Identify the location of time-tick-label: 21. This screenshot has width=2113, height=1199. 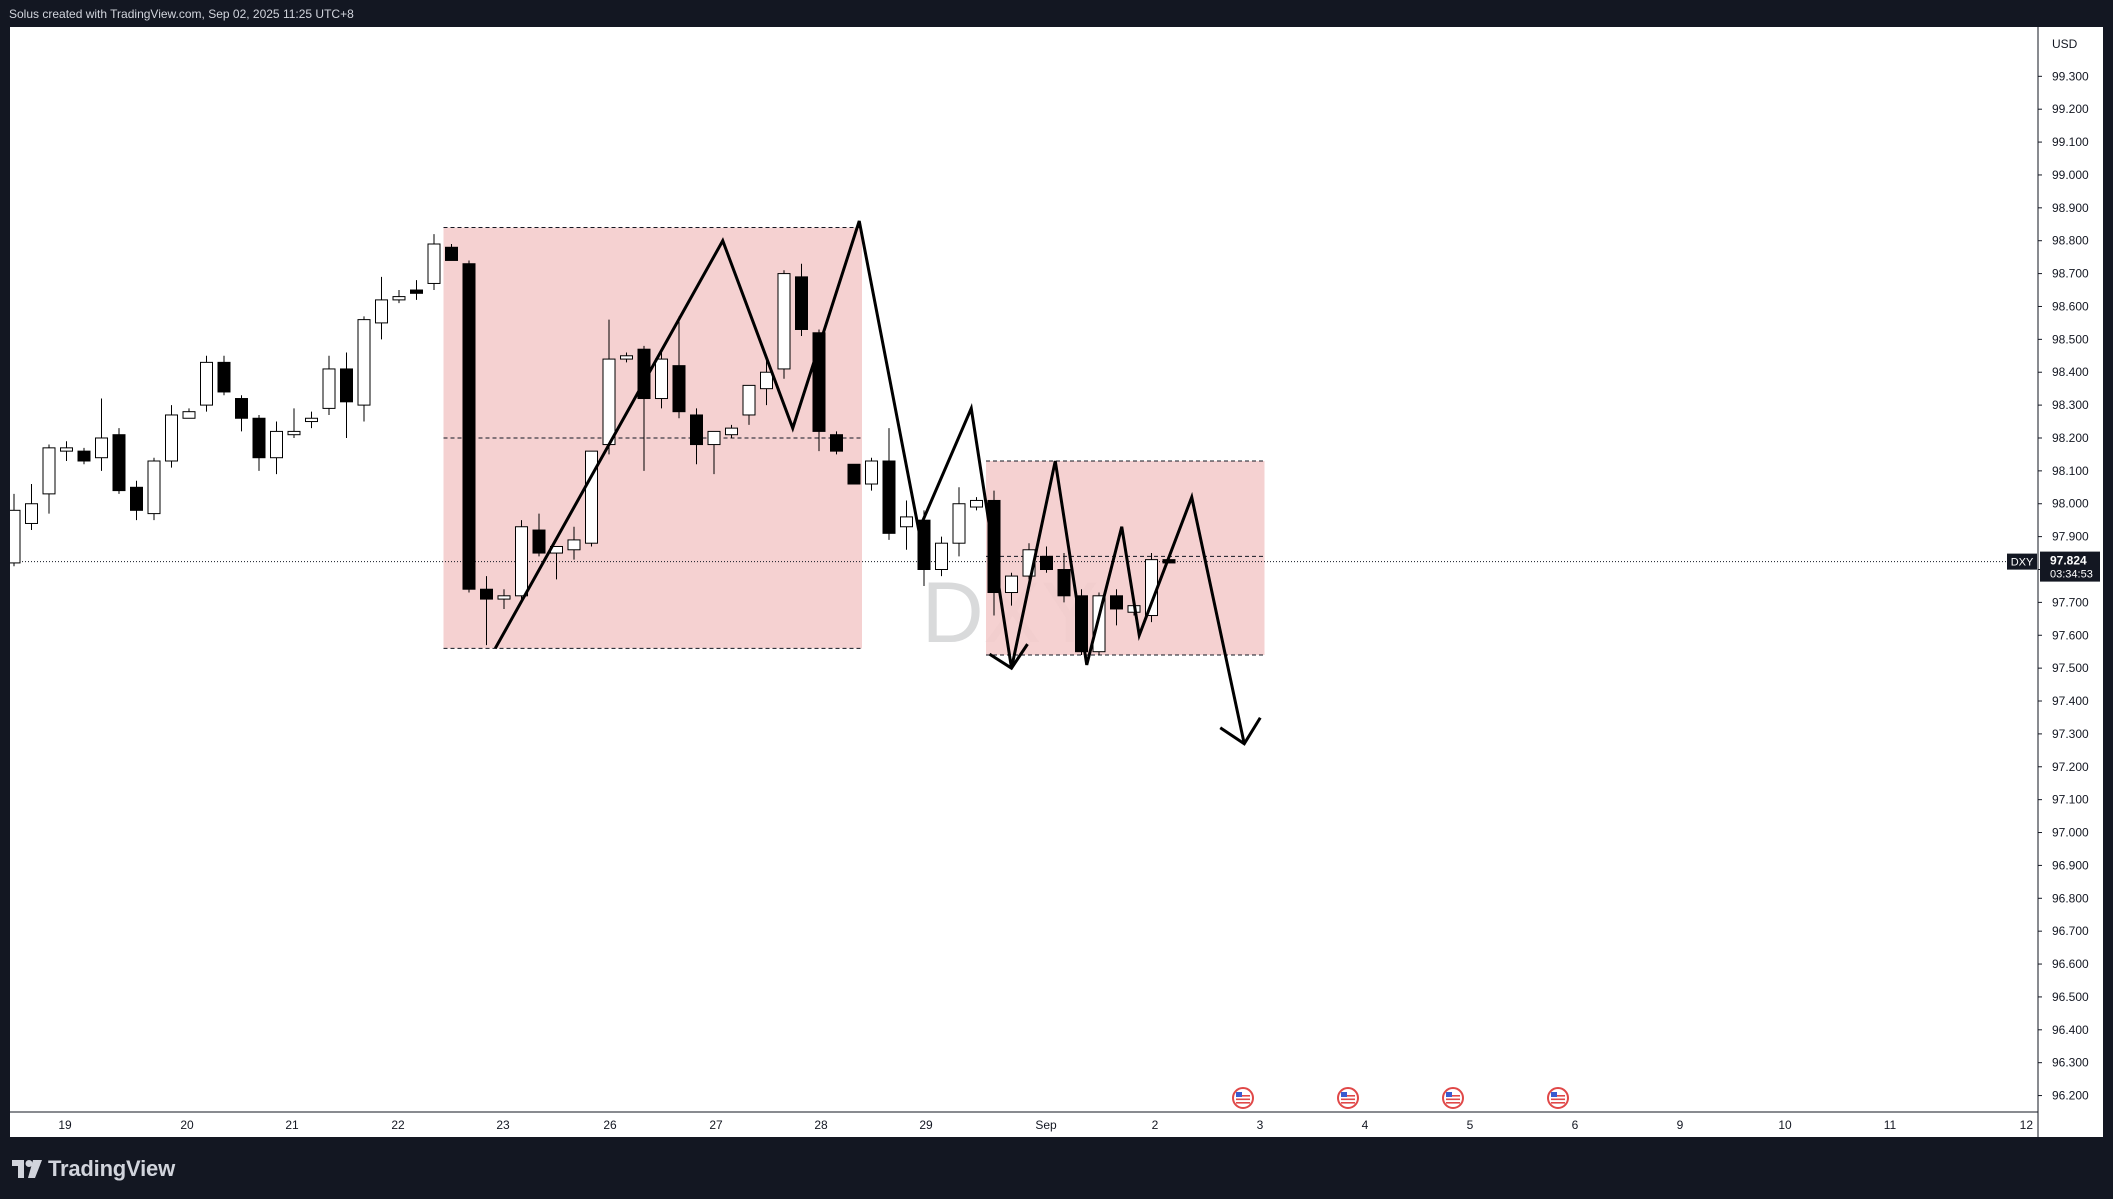
(292, 1125).